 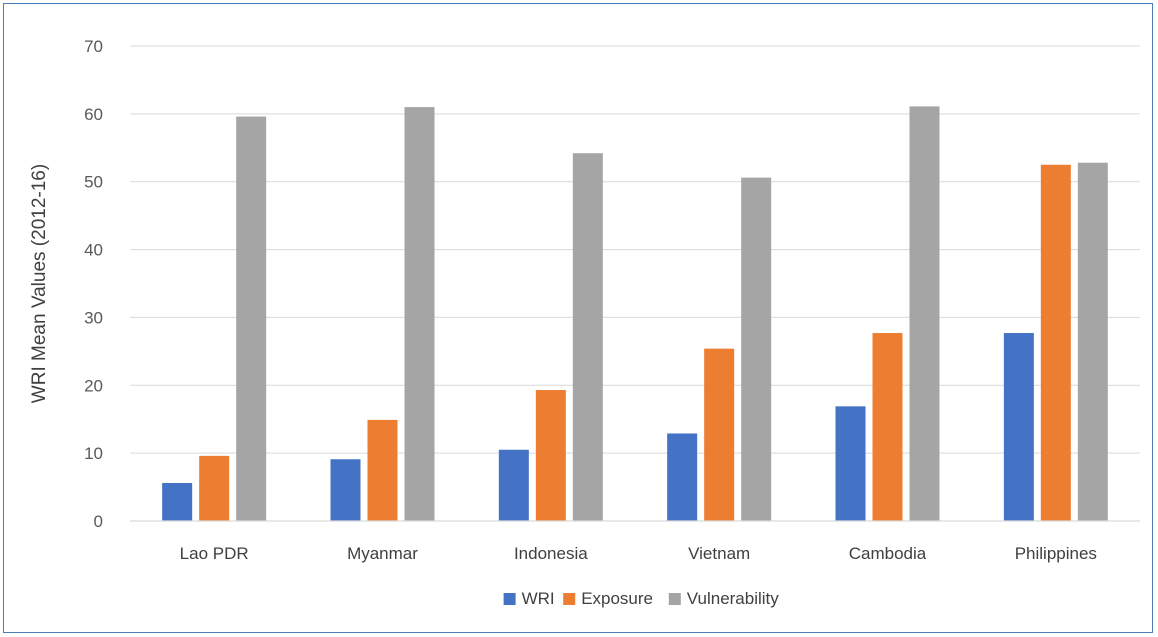 I want to click on legend-swatch-exposure, so click(x=569, y=599).